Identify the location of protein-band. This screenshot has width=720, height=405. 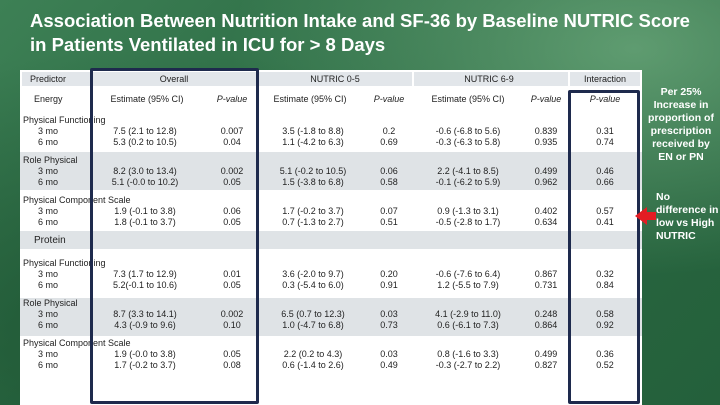
(331, 240).